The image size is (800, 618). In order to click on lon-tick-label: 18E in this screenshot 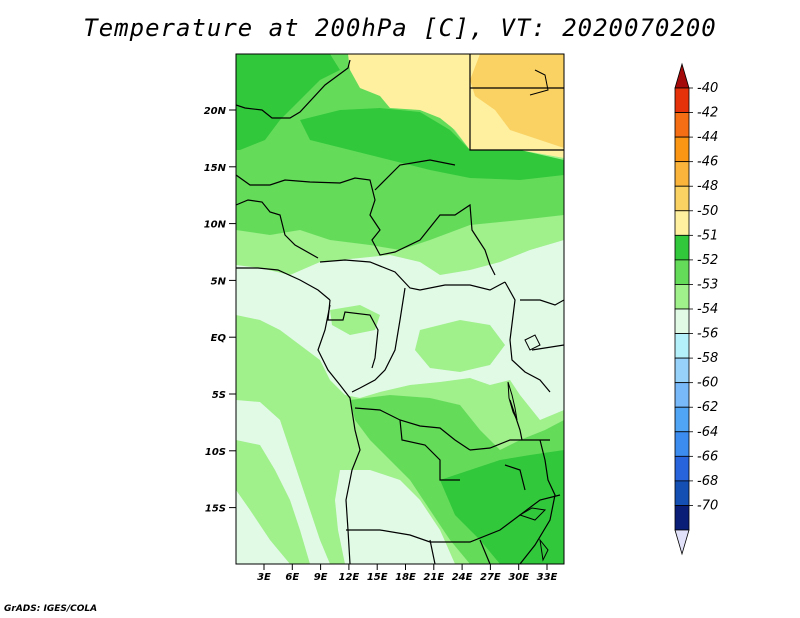, I will do `click(405, 577)`.